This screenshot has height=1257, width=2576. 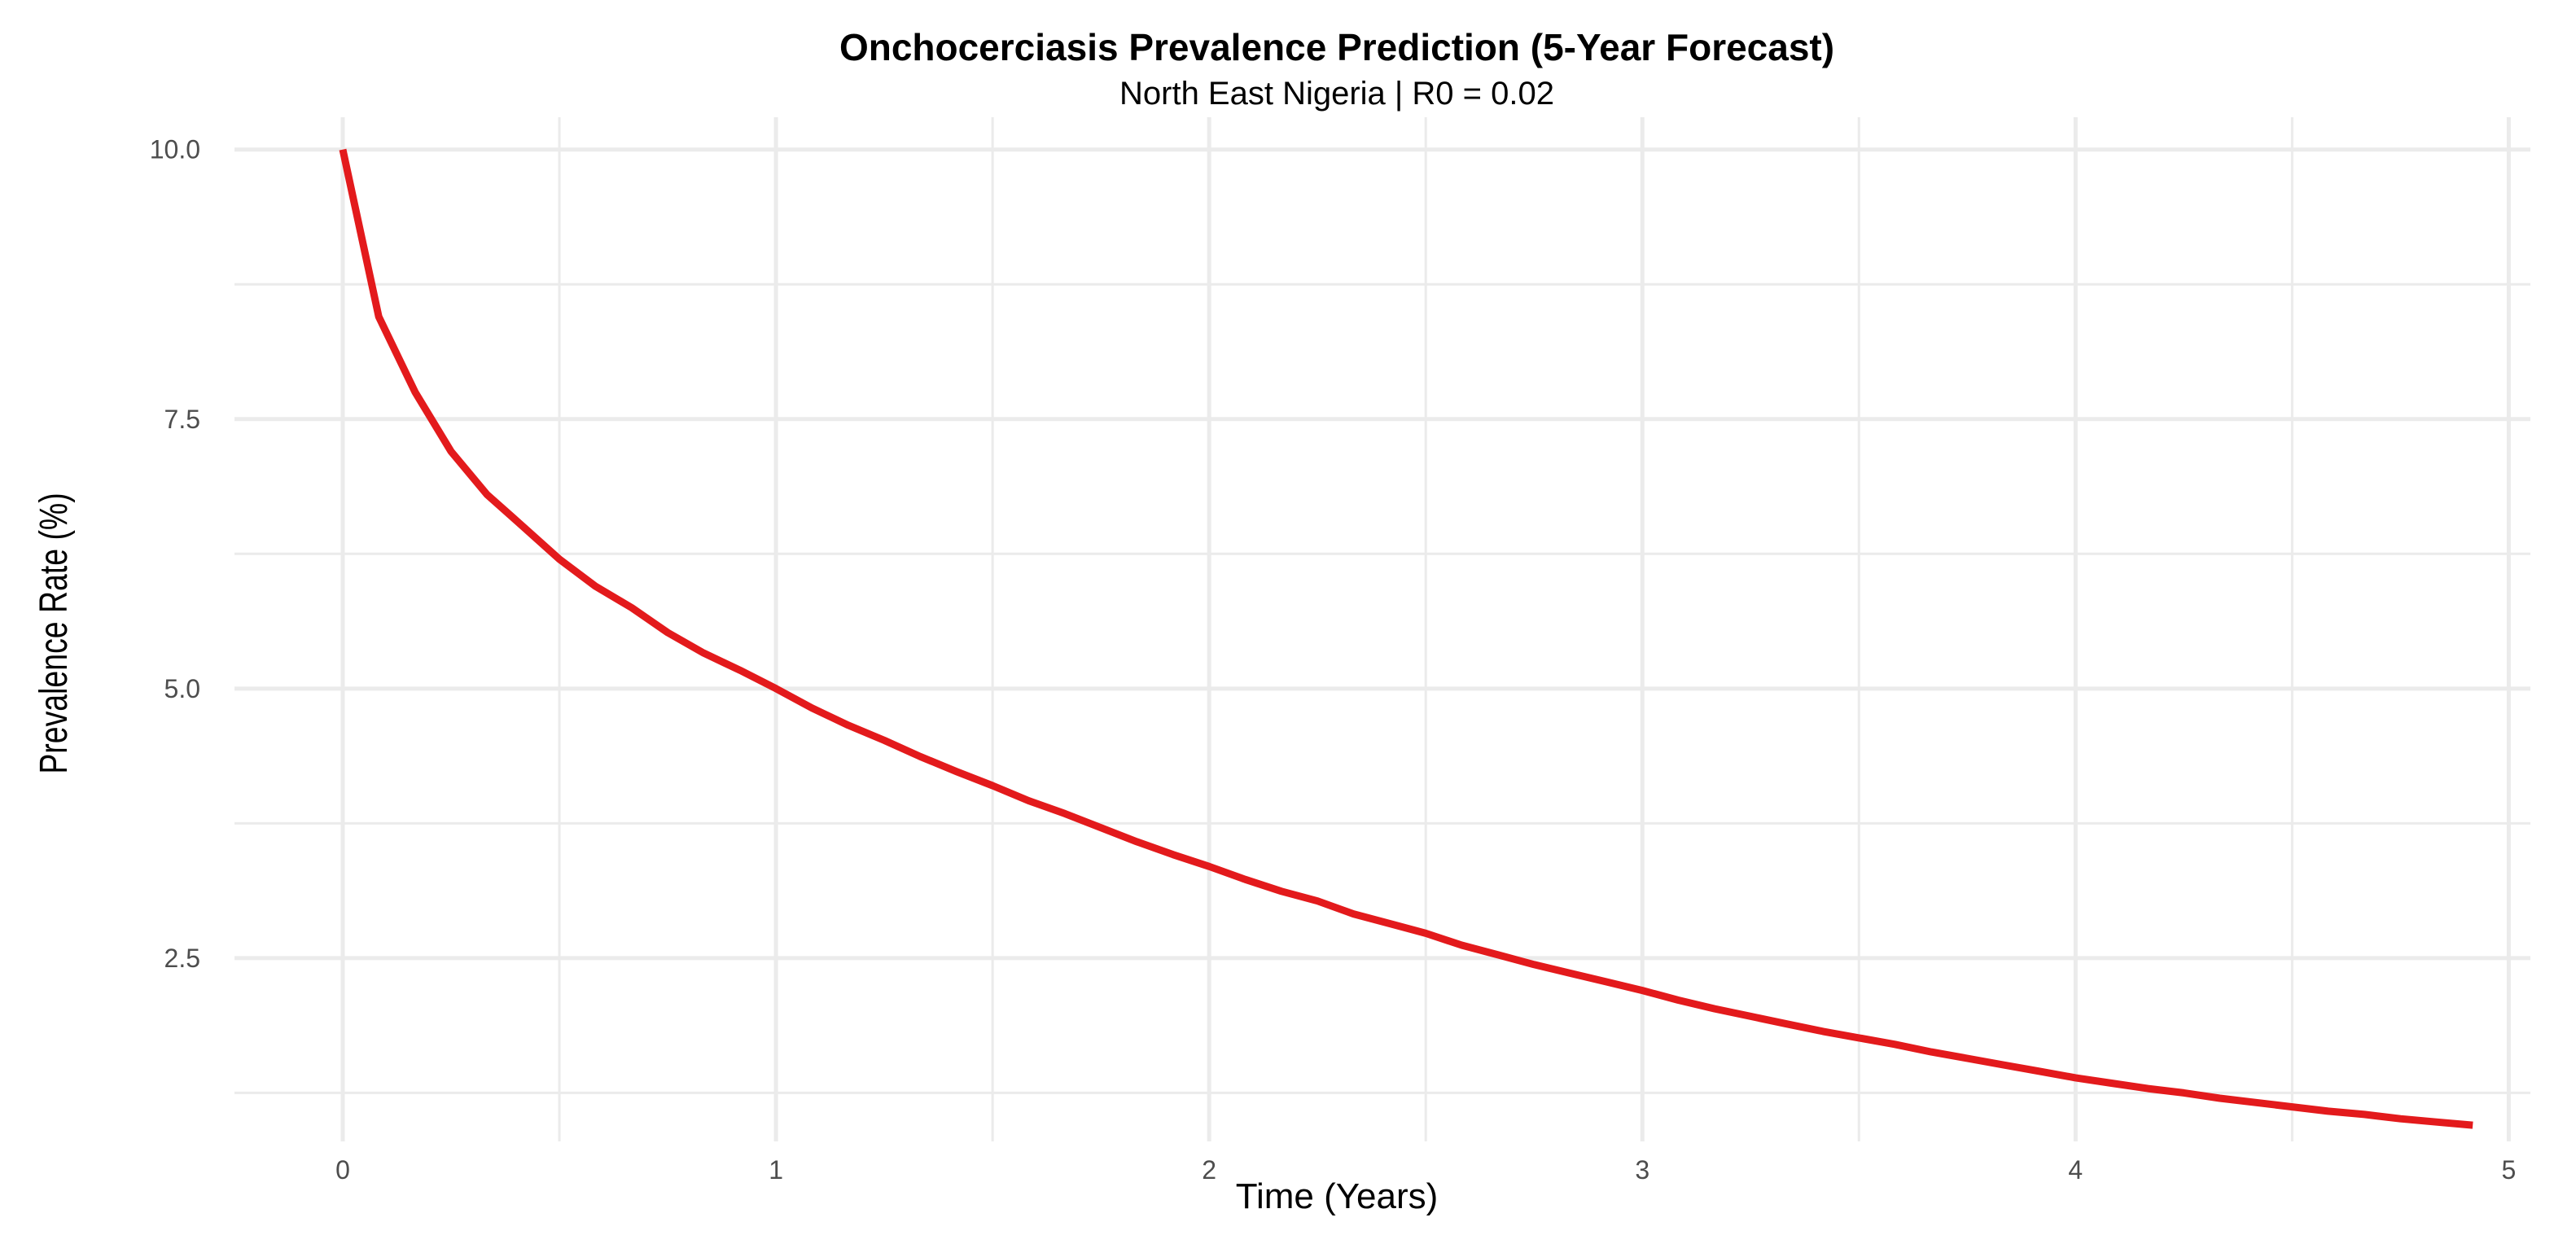 I want to click on x-tick-label: 1, so click(x=776, y=1170).